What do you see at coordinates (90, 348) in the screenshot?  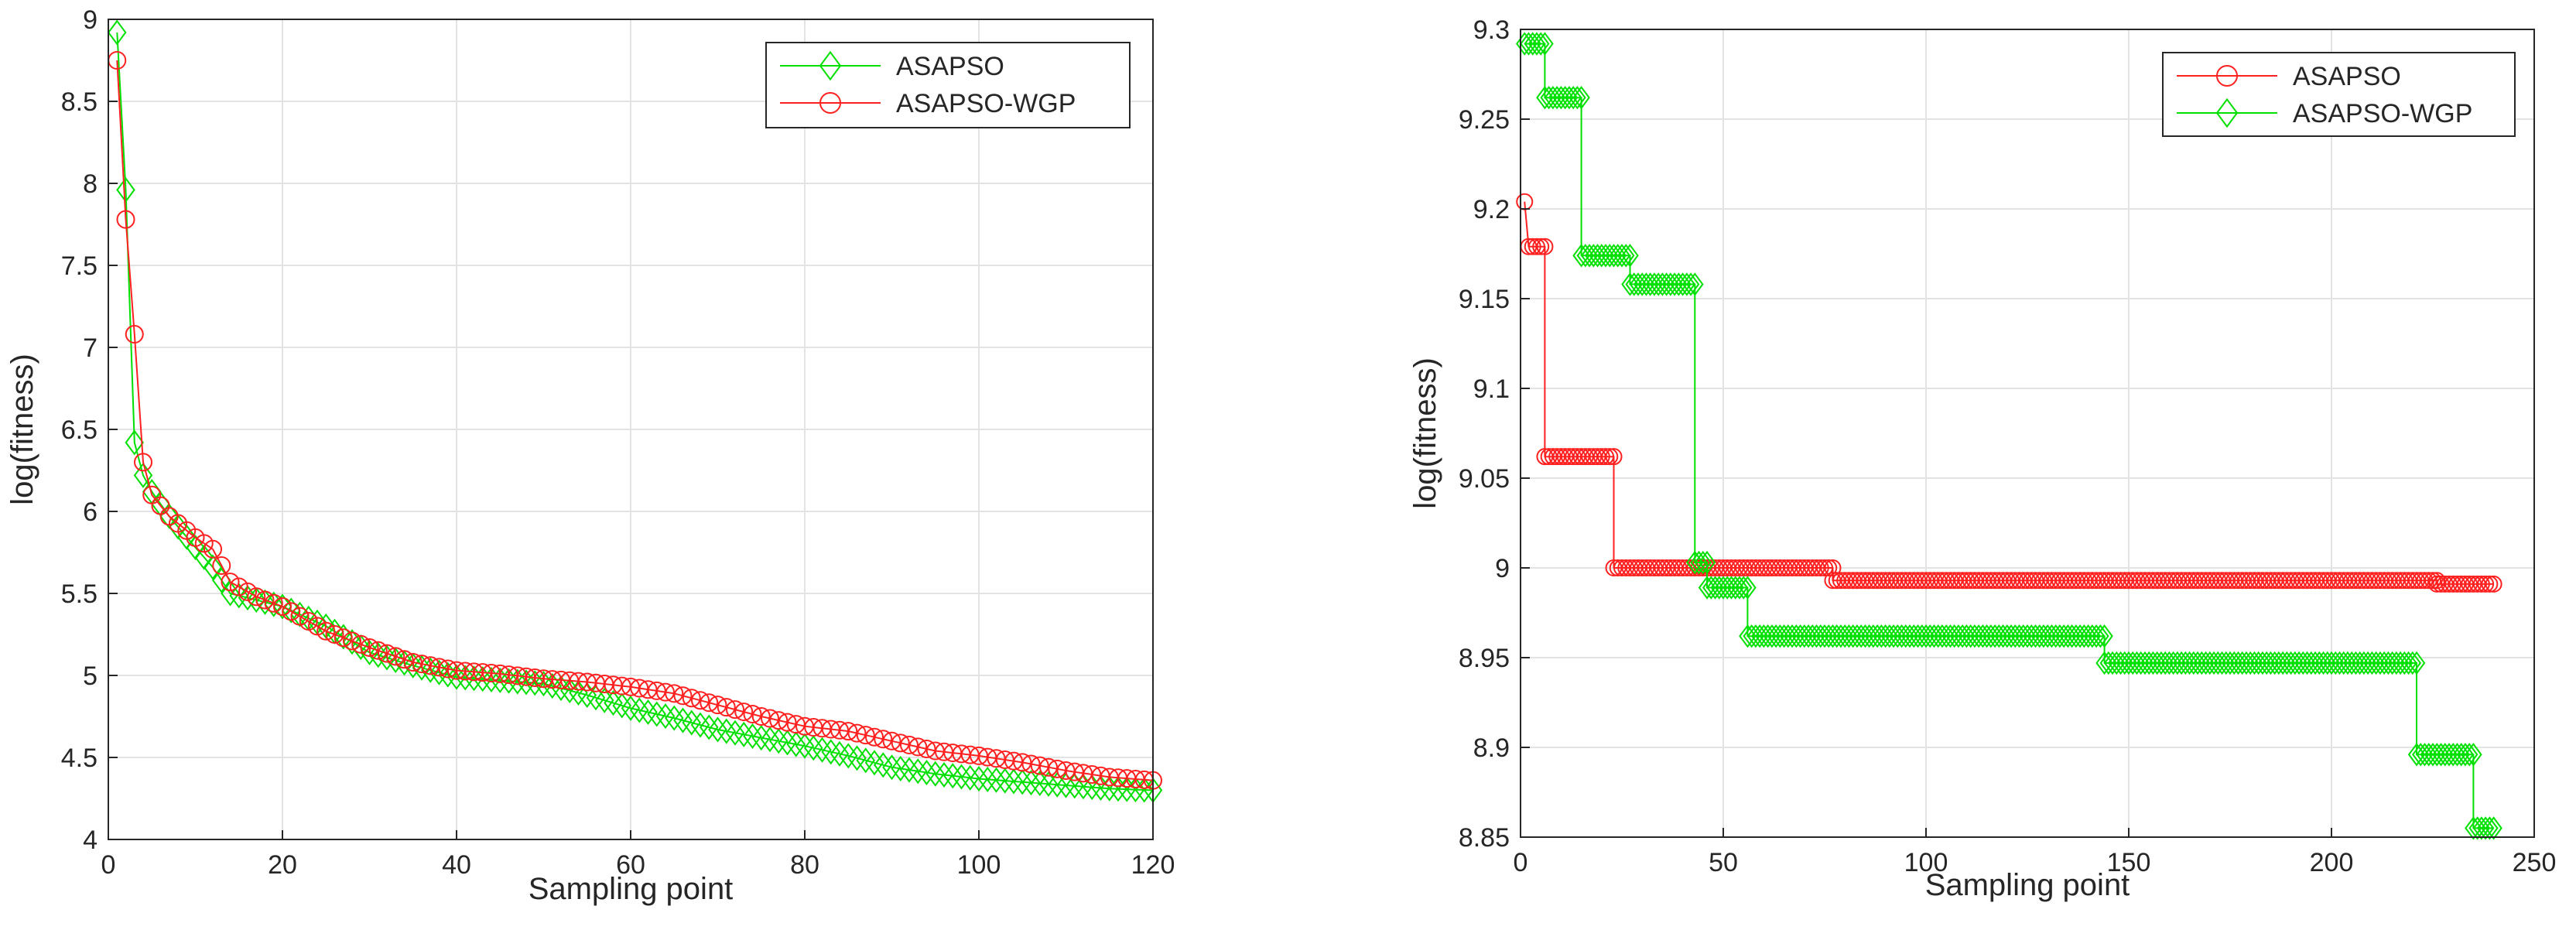 I see `left-y-tick-label: 7` at bounding box center [90, 348].